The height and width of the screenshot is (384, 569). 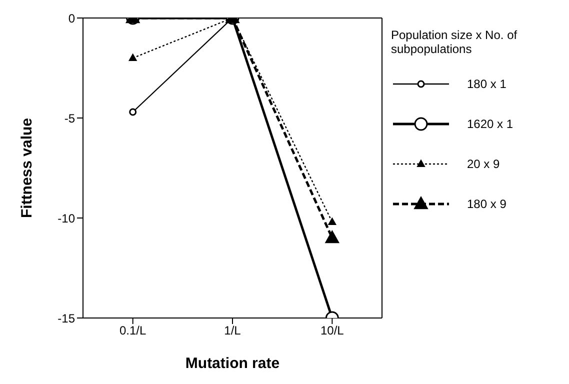 I want to click on x-tick-label: 1/L, so click(x=233, y=331).